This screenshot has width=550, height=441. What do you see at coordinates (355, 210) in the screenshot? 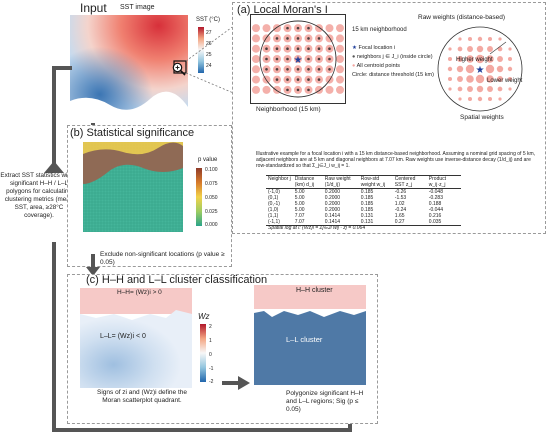
I see `table-row: (1,0) 5.00 0.2000 0.185 -0.24 -0.044` at bounding box center [355, 210].